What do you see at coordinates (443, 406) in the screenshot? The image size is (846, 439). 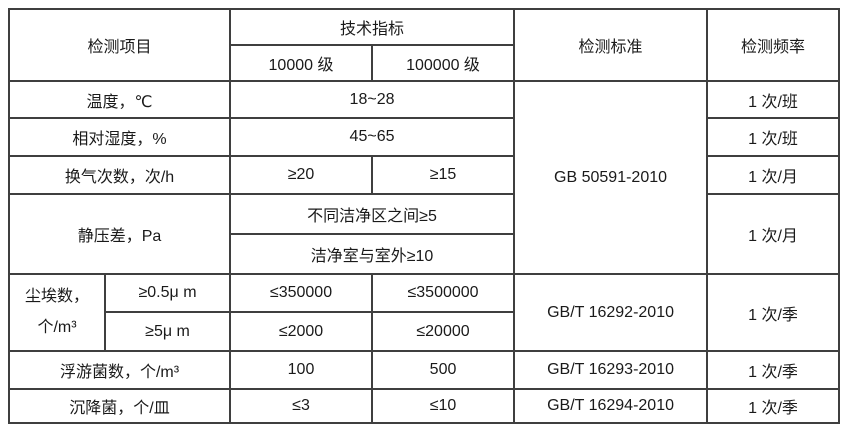 I see `cell-settling-spec-100k: ≤10` at bounding box center [443, 406].